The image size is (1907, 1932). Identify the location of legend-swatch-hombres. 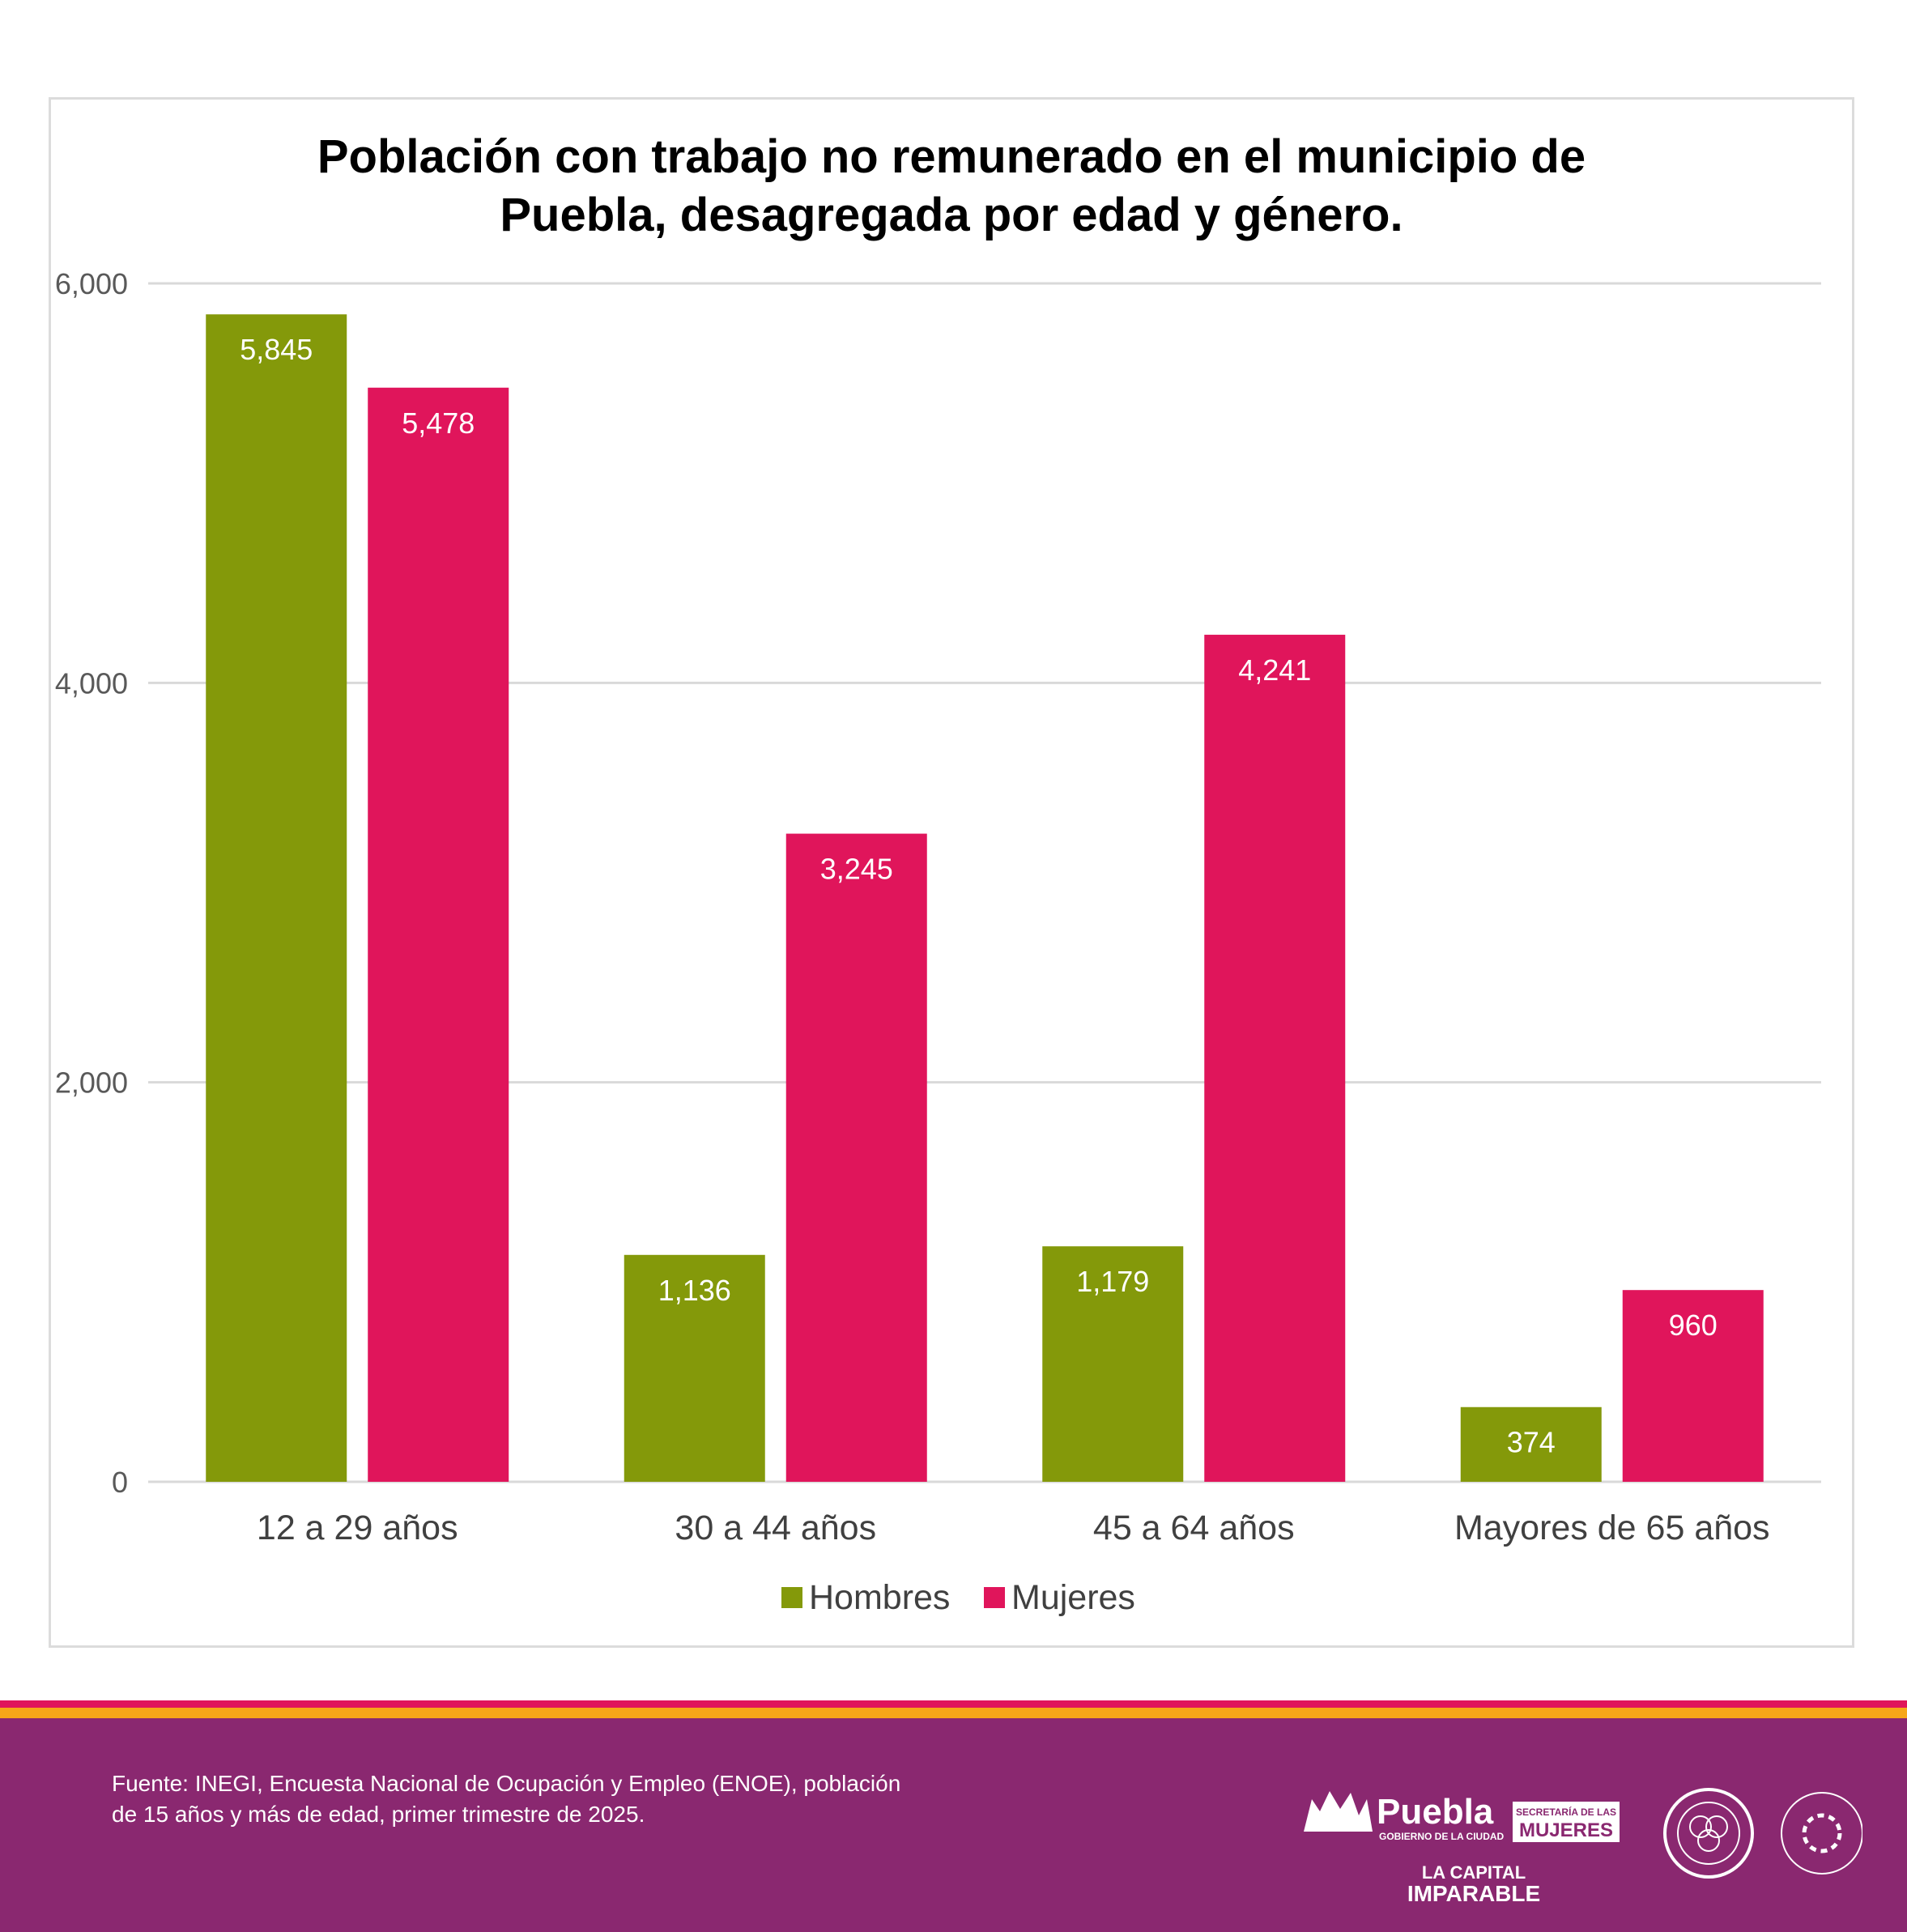
(792, 1597).